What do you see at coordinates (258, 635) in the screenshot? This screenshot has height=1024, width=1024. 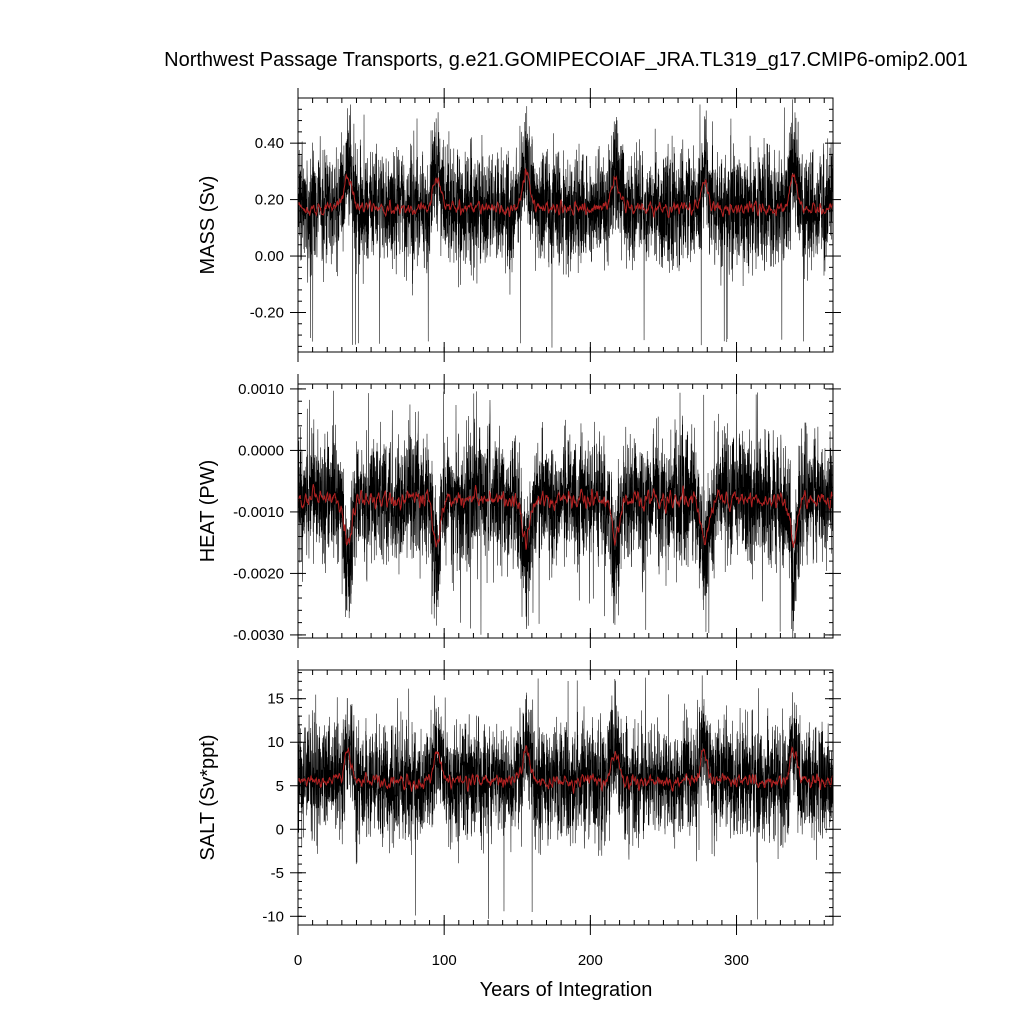 I see `y-tick-label: -0.0030` at bounding box center [258, 635].